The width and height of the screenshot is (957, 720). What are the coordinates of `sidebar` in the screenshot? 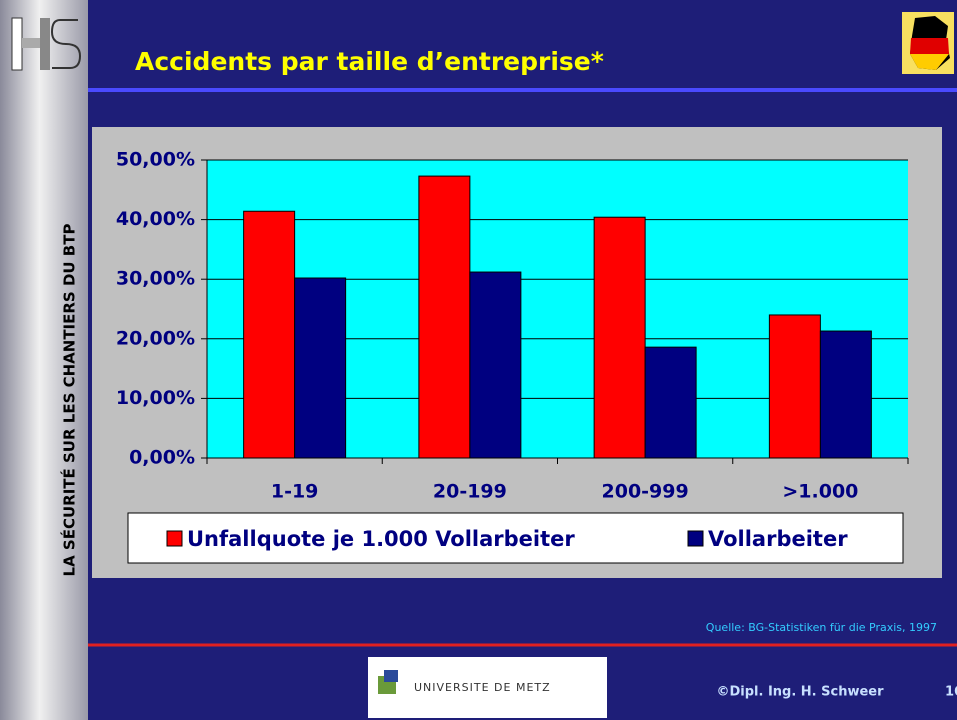 It's located at (44, 360).